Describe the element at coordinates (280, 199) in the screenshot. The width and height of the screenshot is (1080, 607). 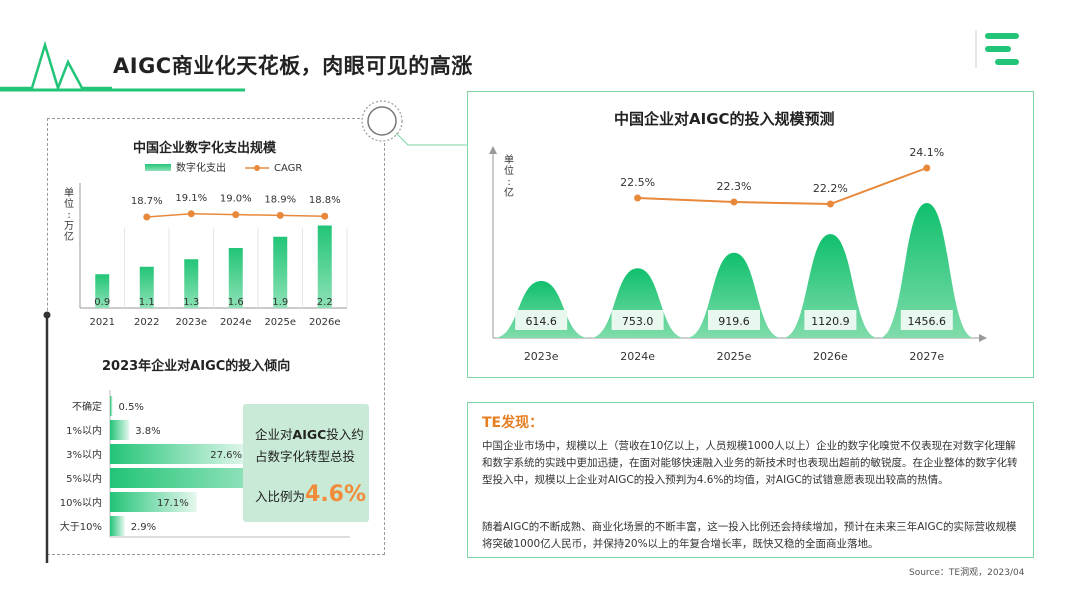
I see `cagr-label: 18.9%` at that location.